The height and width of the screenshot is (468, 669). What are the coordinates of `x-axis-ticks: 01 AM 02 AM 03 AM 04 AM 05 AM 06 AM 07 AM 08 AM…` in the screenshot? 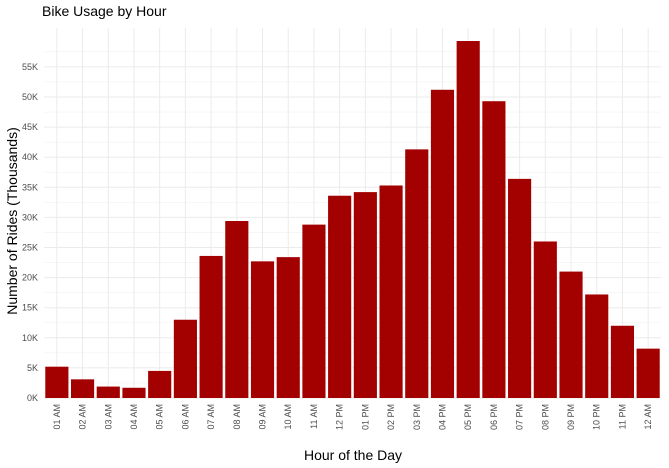 It's located at (352, 417).